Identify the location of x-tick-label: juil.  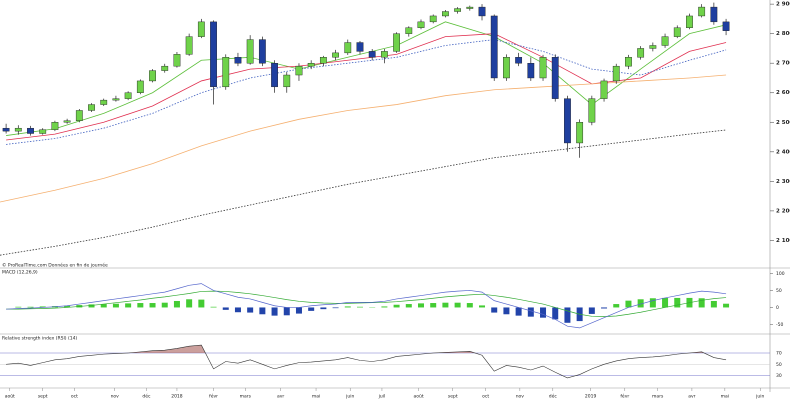
(382, 397).